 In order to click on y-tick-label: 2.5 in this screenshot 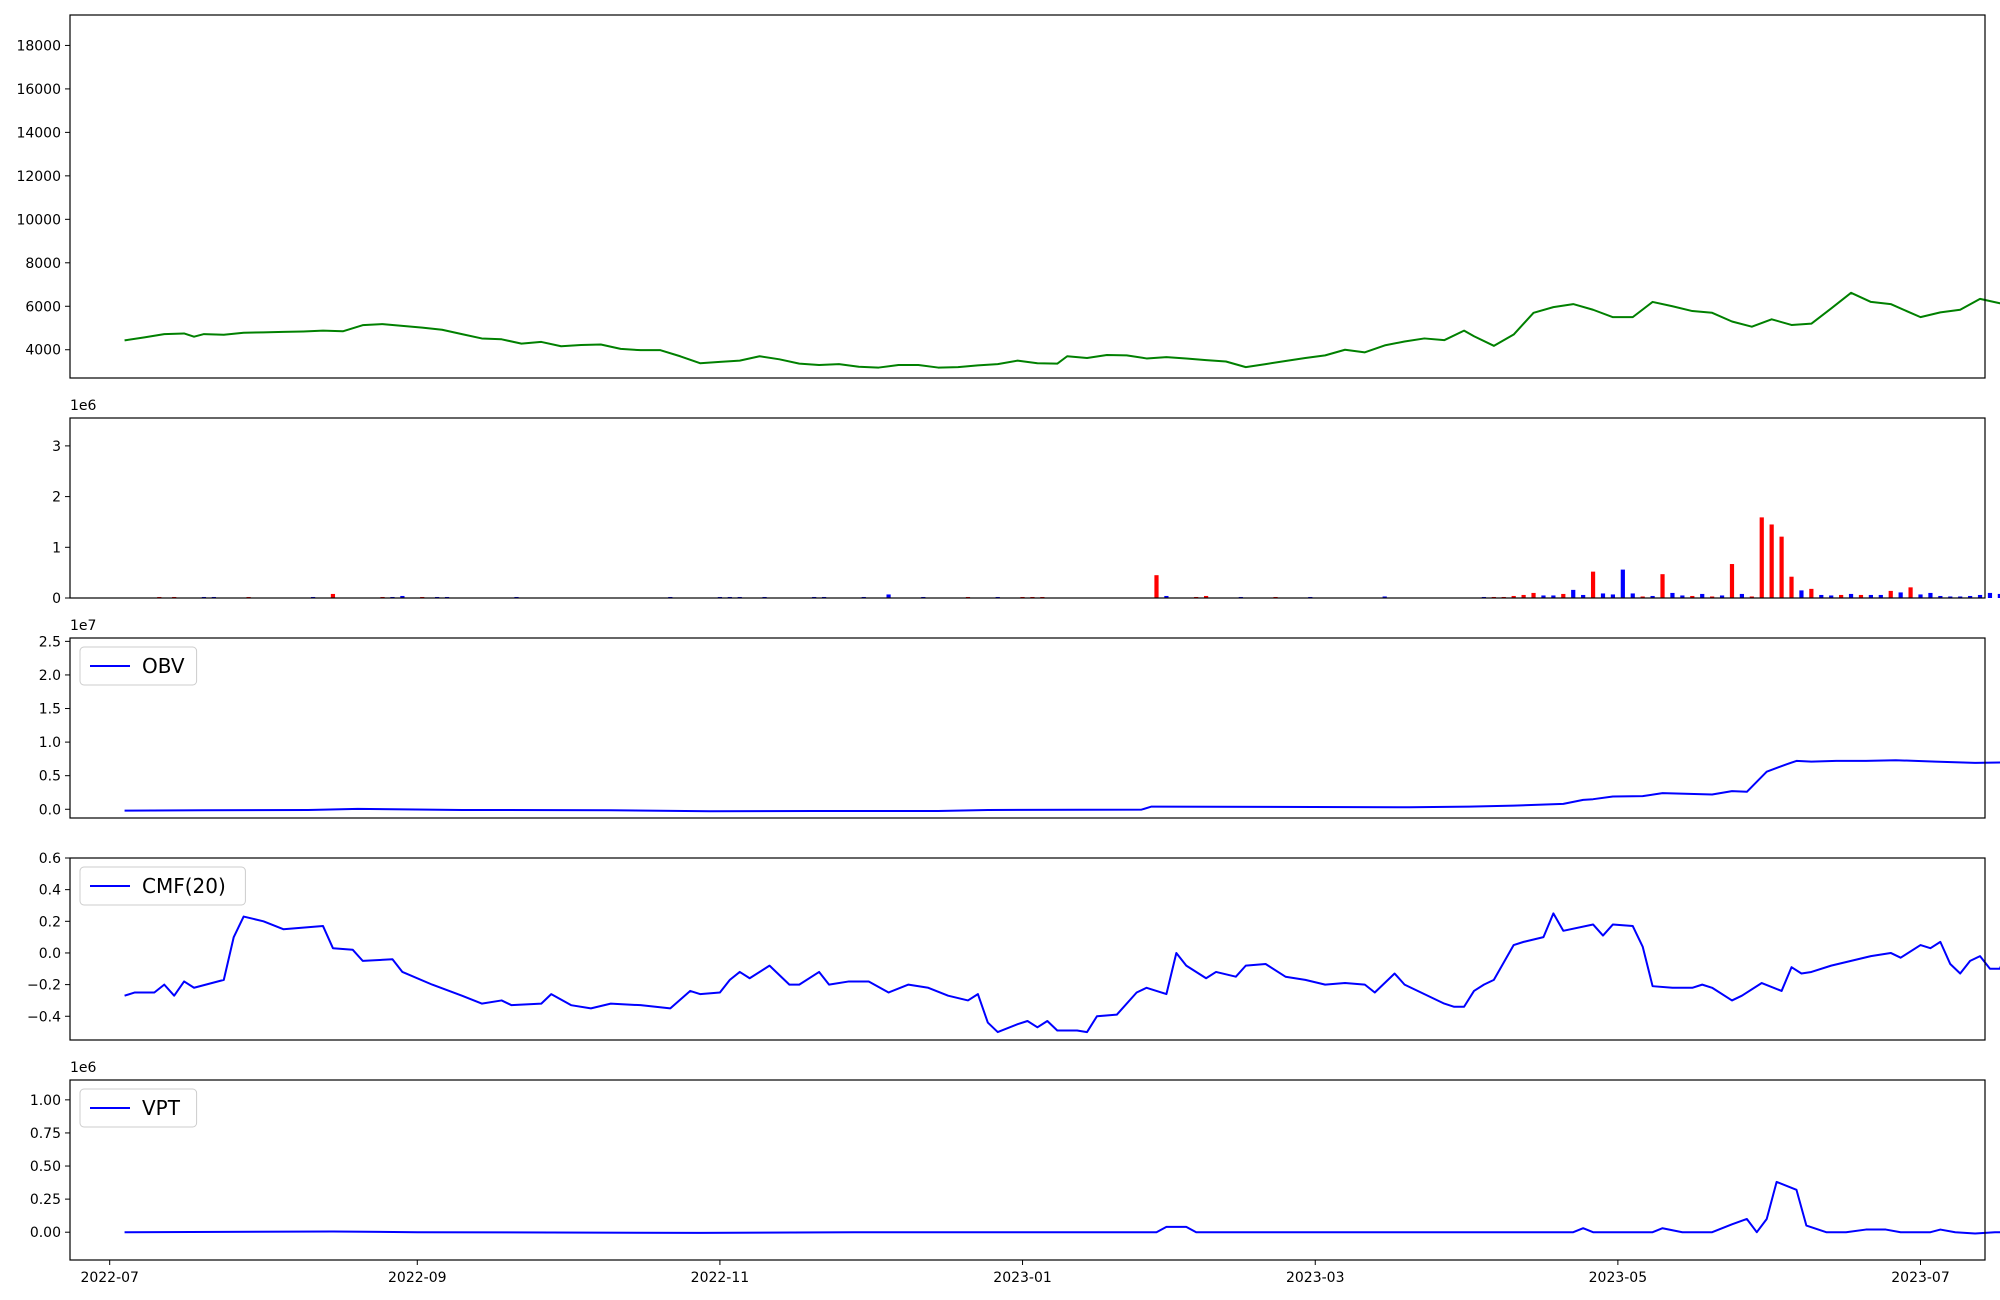, I will do `click(50, 642)`.